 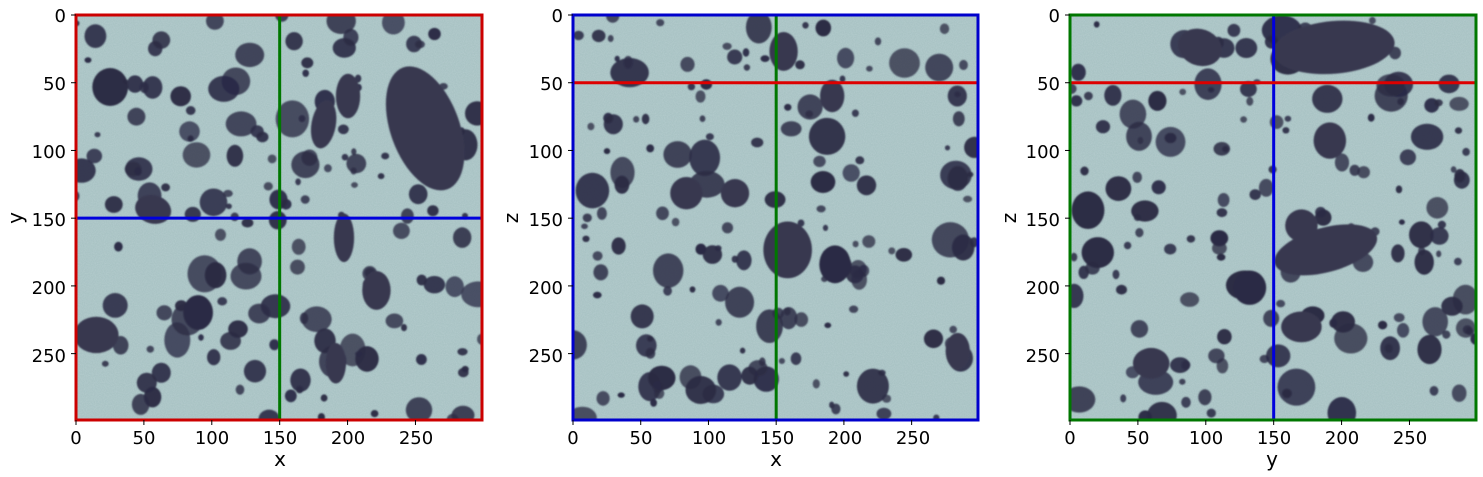 I want to click on ytick-yz-4: 200, so click(x=1043, y=288).